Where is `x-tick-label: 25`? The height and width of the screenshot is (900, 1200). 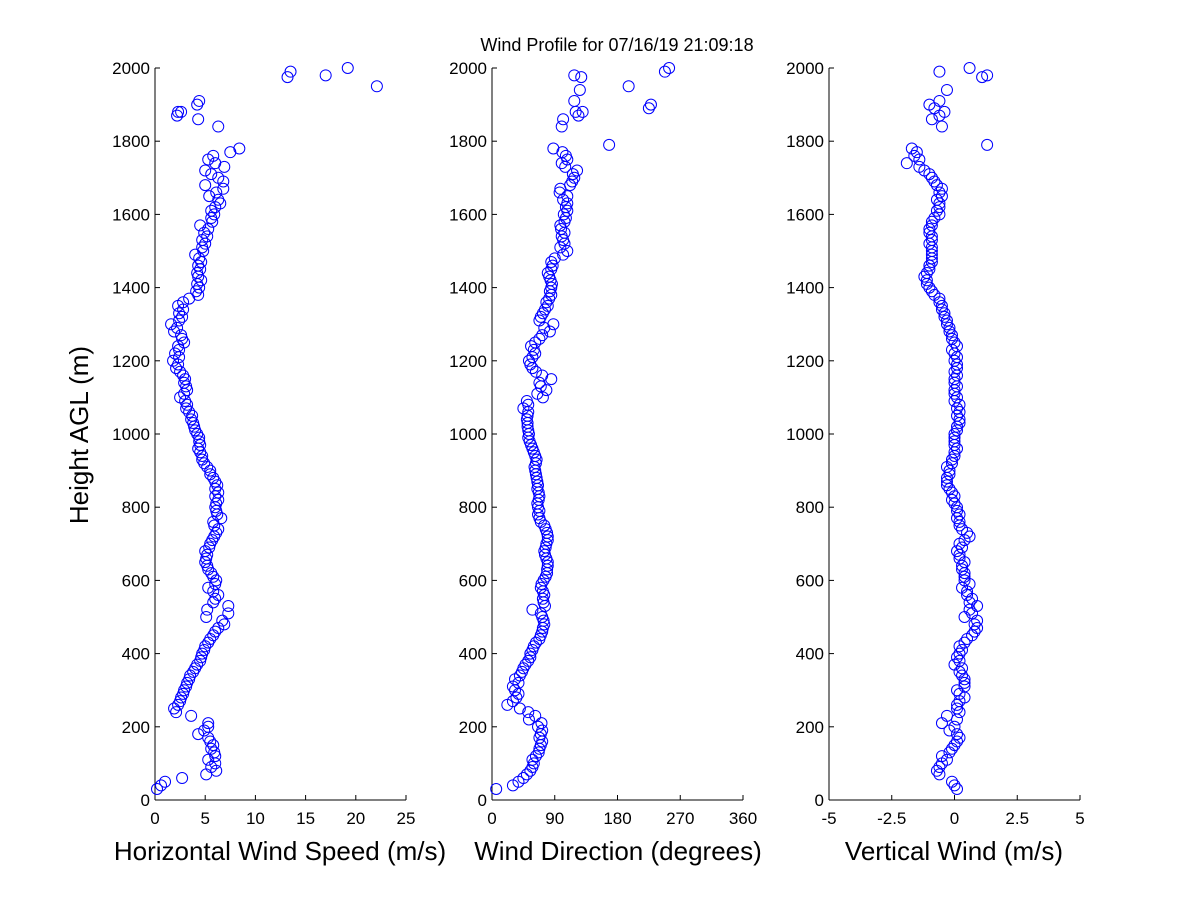
x-tick-label: 25 is located at coordinates (406, 818).